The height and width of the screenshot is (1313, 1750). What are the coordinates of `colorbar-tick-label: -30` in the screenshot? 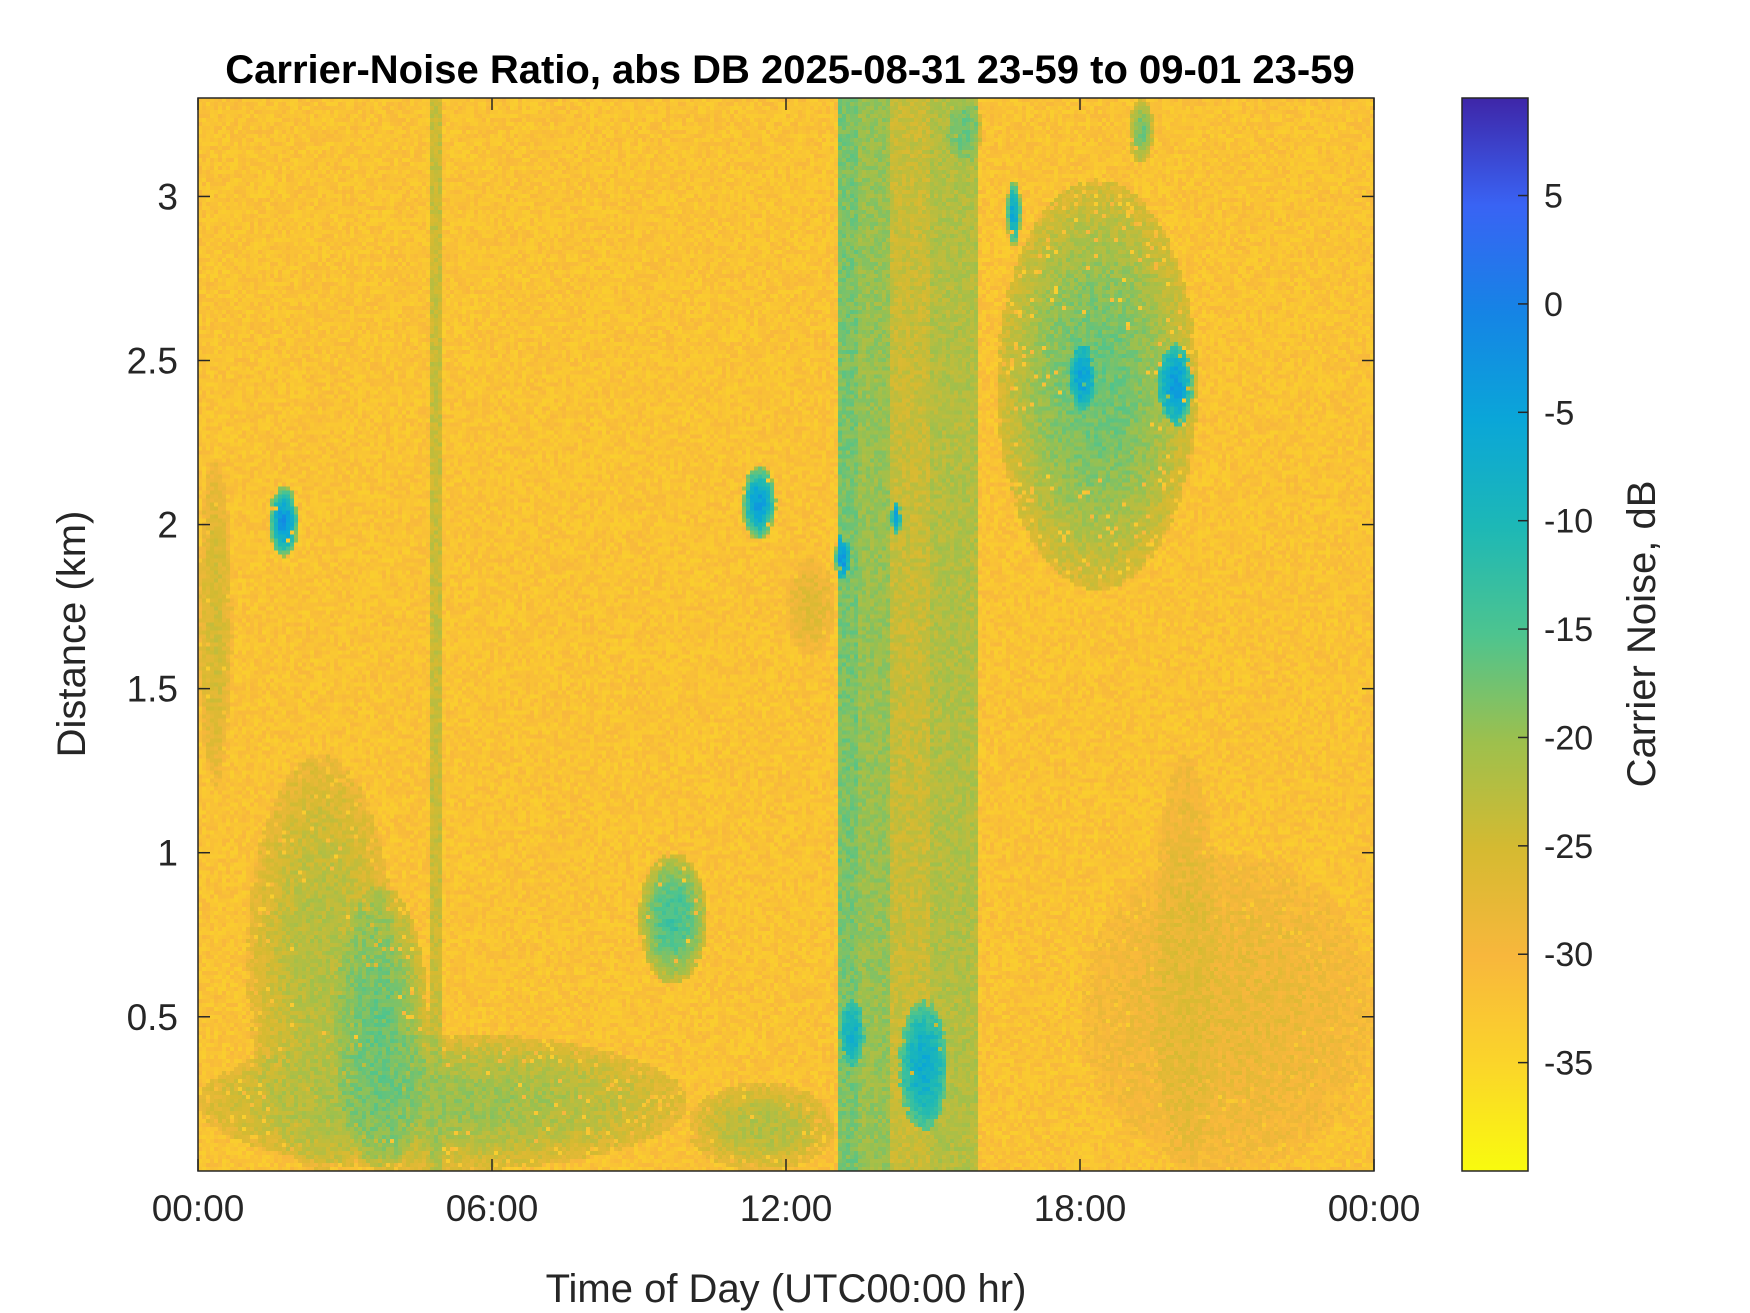 It's located at (1568, 955).